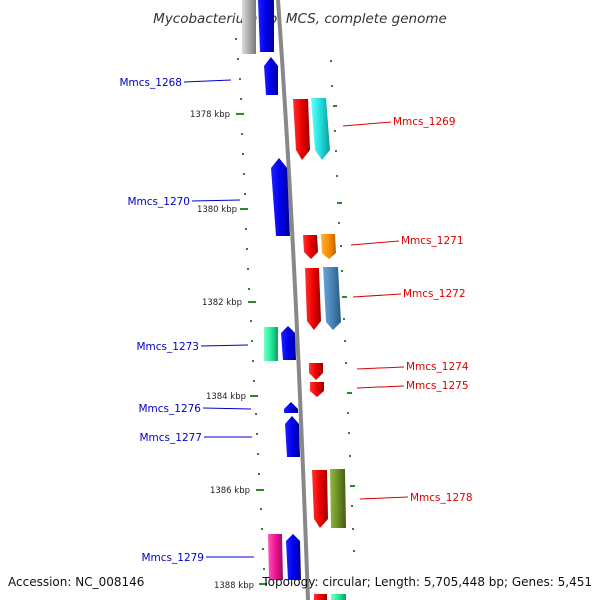  Describe the element at coordinates (432, 241) in the screenshot. I see `label-mmcs-1271: Mmcs_1271` at that location.